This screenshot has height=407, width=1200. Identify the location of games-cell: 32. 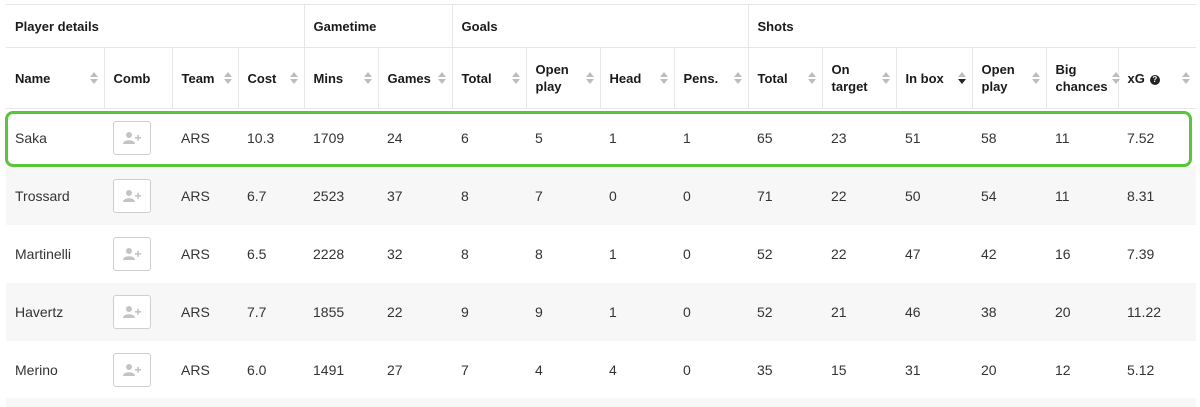
(395, 254).